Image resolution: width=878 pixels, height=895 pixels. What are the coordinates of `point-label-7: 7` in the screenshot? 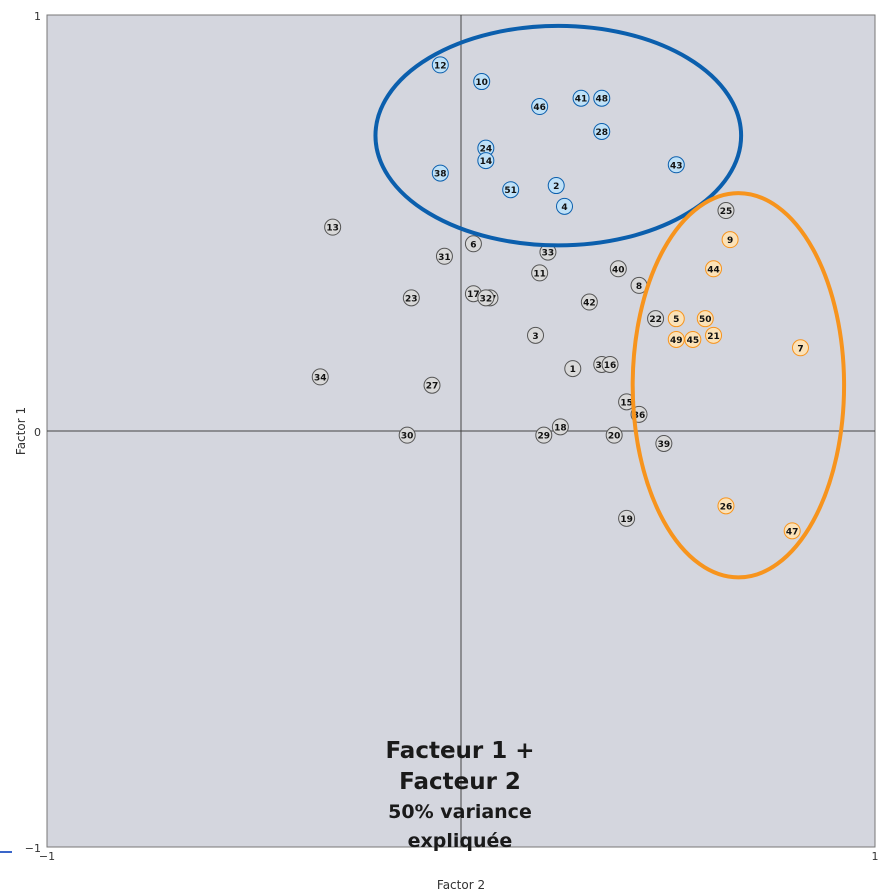 It's located at (800, 349).